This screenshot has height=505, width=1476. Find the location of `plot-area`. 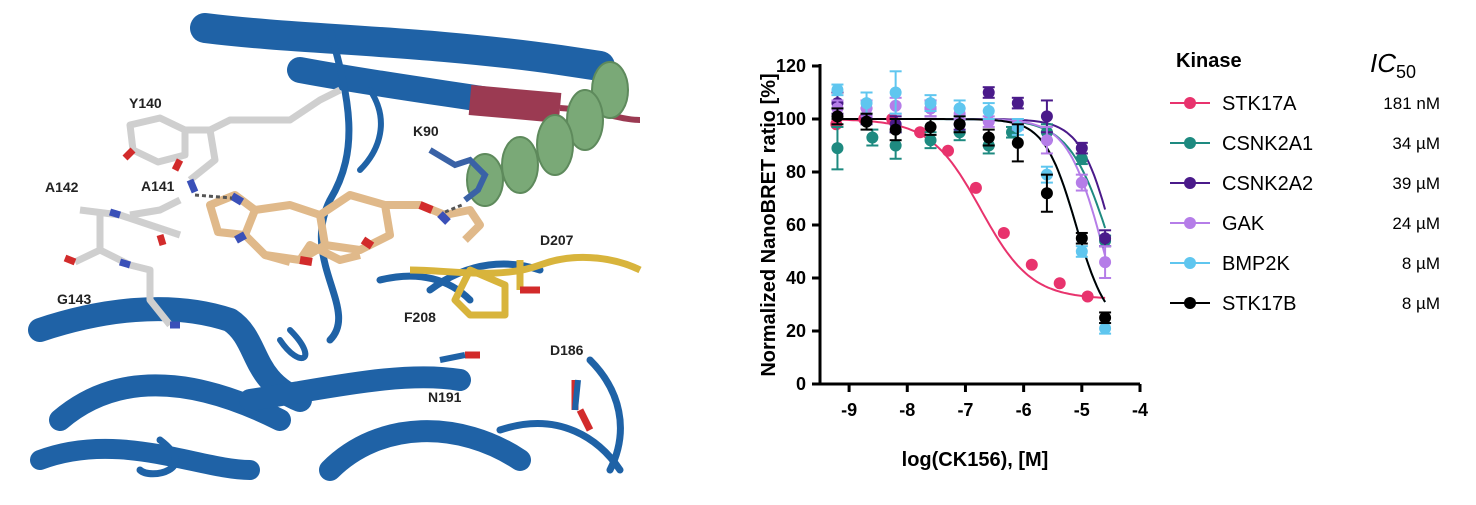

plot-area is located at coordinates (971, 202).